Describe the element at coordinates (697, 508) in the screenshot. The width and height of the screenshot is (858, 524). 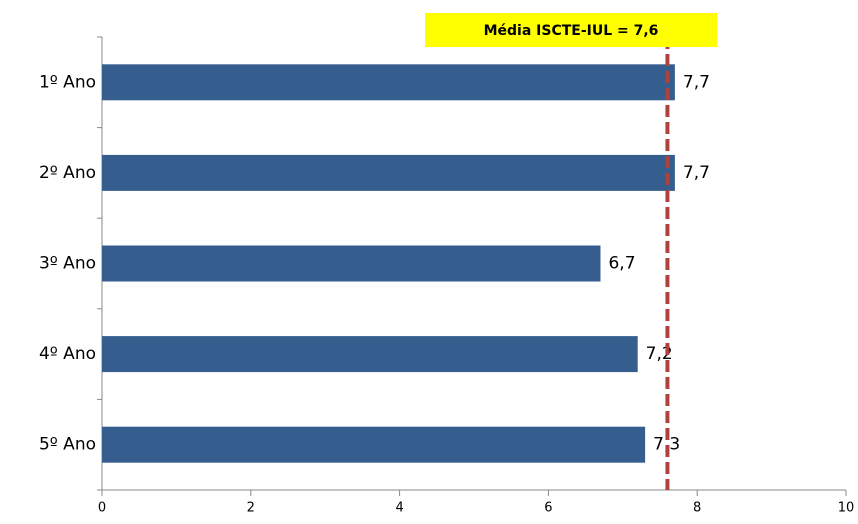
I see `x-tick-label: 8` at that location.